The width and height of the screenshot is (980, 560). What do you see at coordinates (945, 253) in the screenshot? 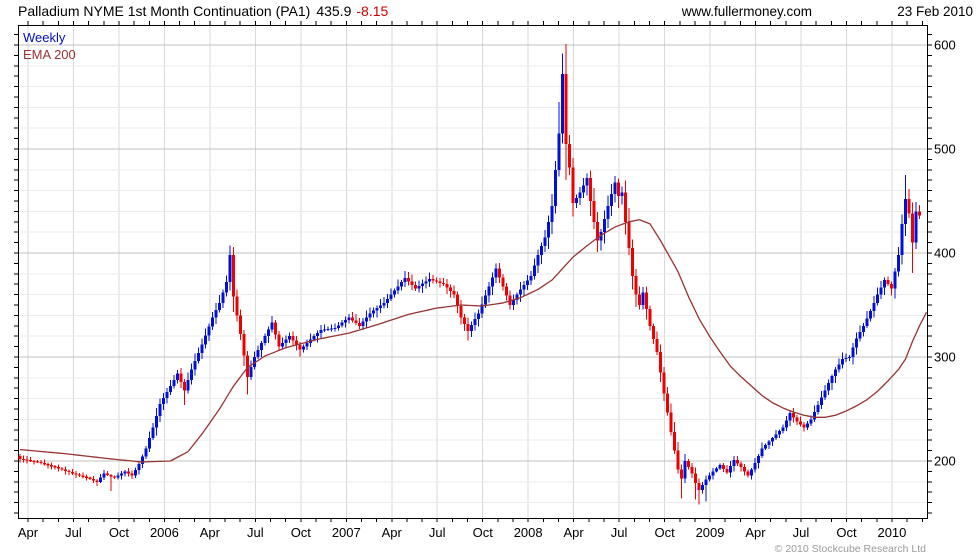
I see `y-axis-label: 400` at bounding box center [945, 253].